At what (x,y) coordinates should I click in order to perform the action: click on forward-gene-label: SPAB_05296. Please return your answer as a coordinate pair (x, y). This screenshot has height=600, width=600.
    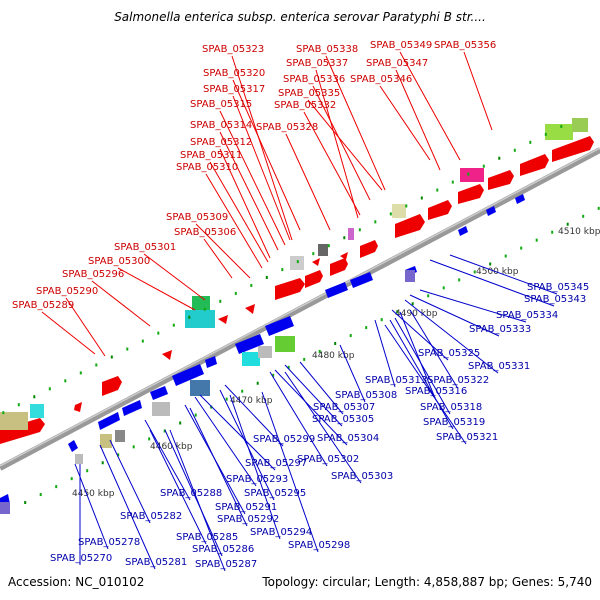
    Looking at the image, I should click on (93, 274).